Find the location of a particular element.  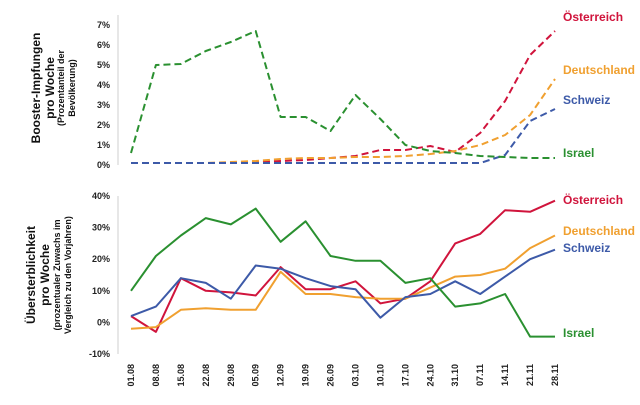

x-tick-label: 10.10 is located at coordinates (380, 375).